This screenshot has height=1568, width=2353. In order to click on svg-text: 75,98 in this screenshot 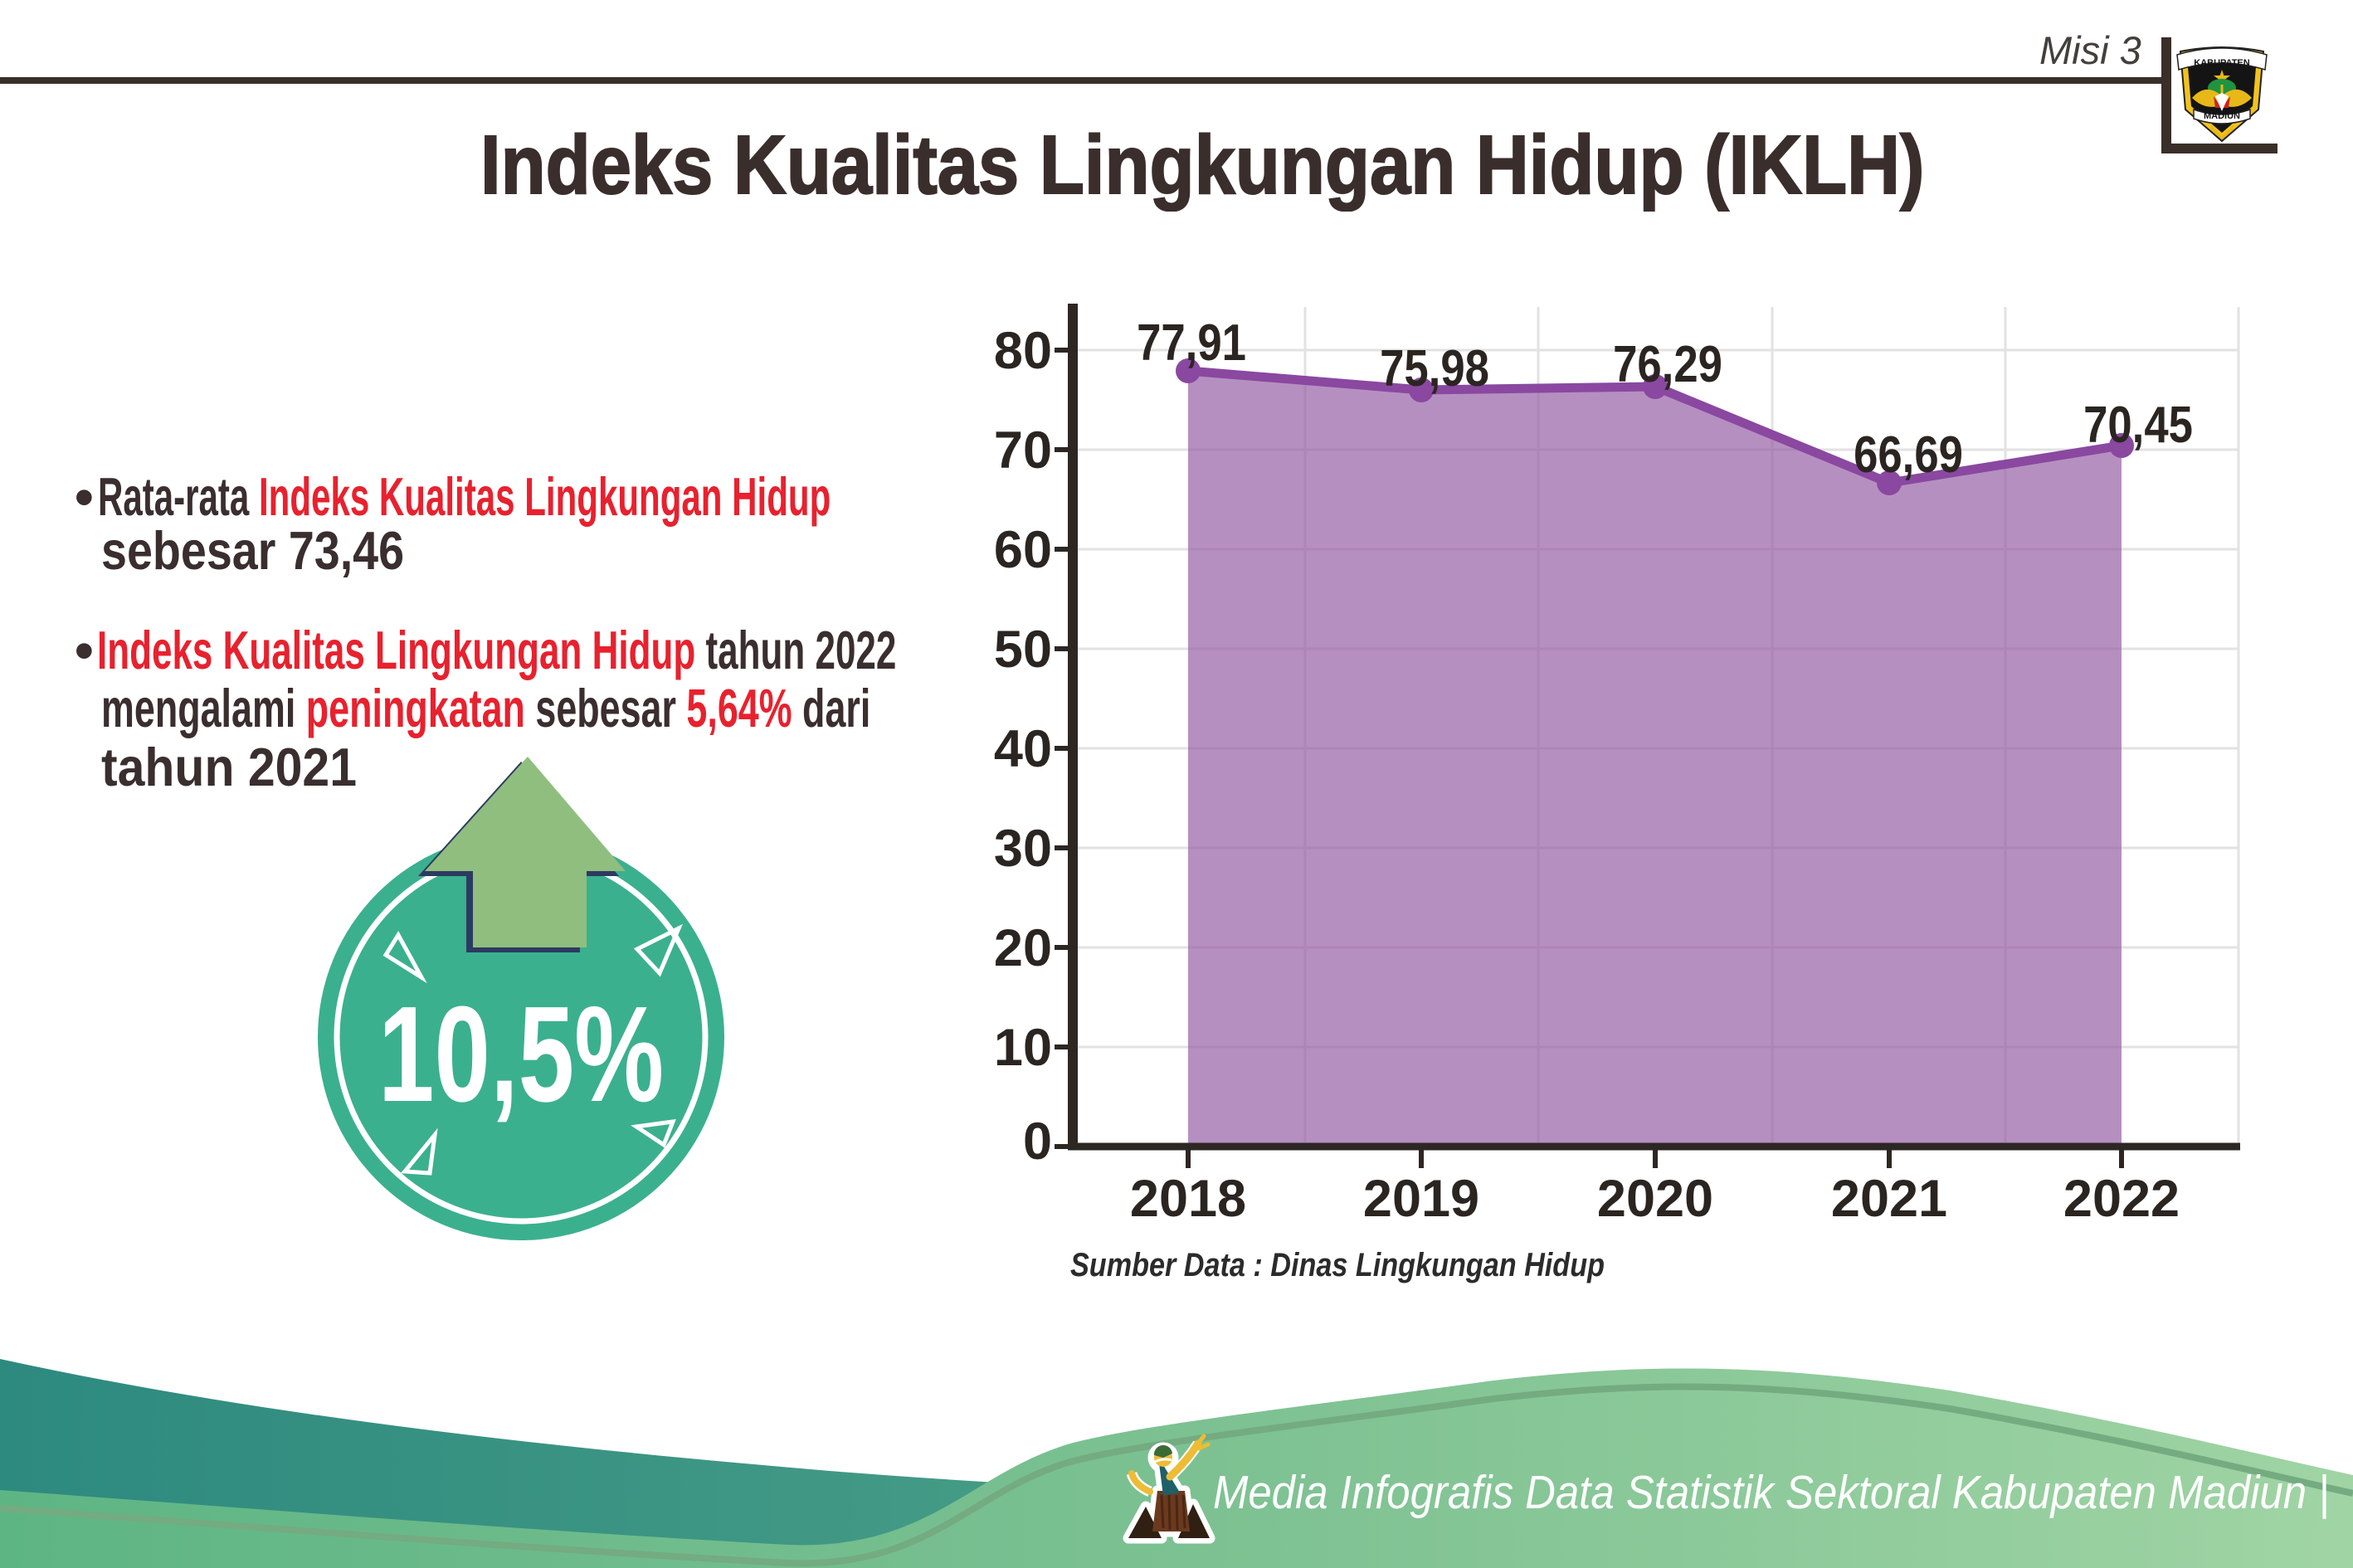, I will do `click(1434, 368)`.